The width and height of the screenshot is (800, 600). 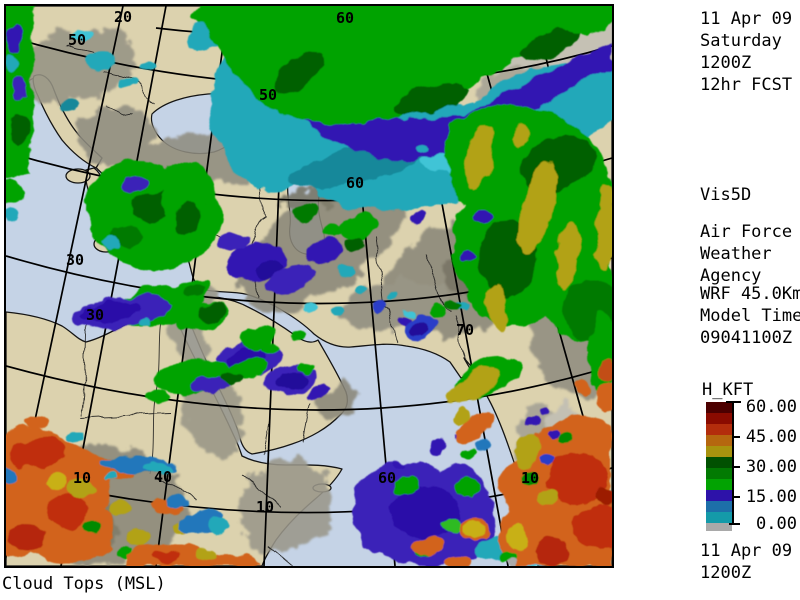 I want to click on run-day: Saturday, so click(x=741, y=41).